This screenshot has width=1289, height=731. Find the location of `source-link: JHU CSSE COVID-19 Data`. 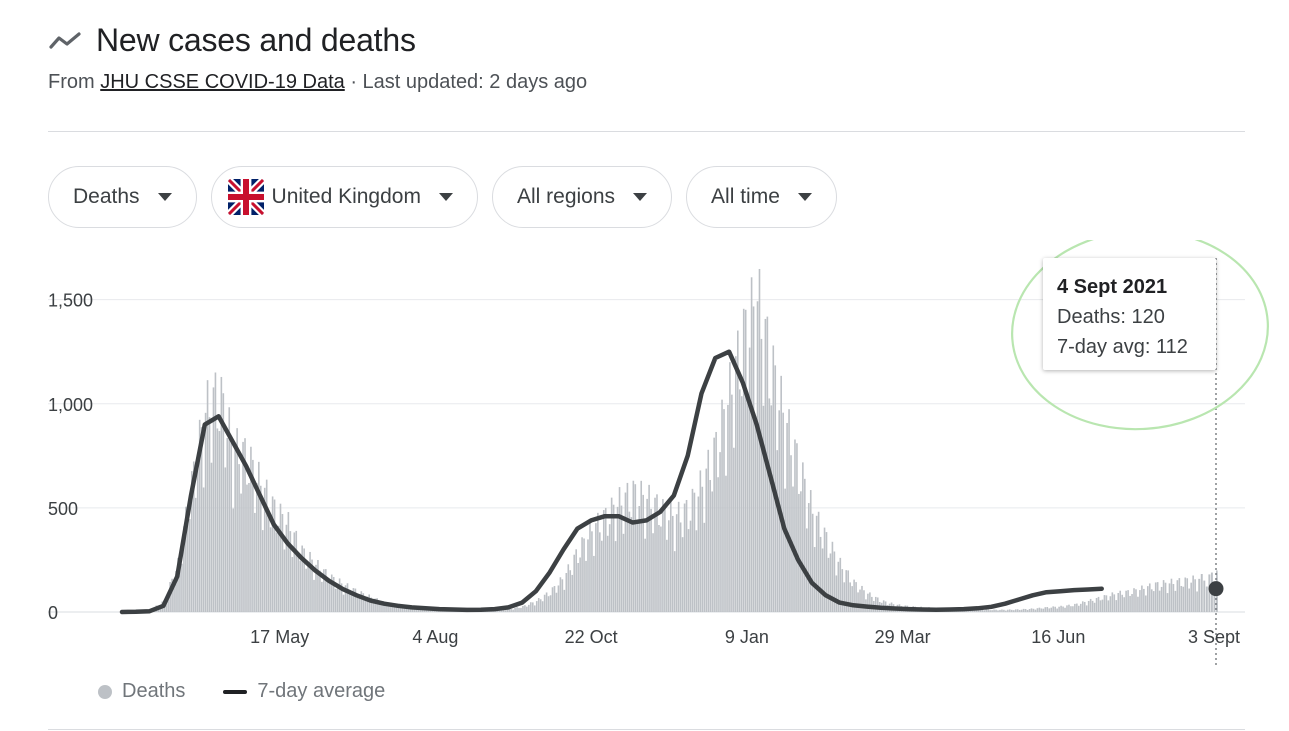

source-link: JHU CSSE COVID-19 Data is located at coordinates (222, 82).